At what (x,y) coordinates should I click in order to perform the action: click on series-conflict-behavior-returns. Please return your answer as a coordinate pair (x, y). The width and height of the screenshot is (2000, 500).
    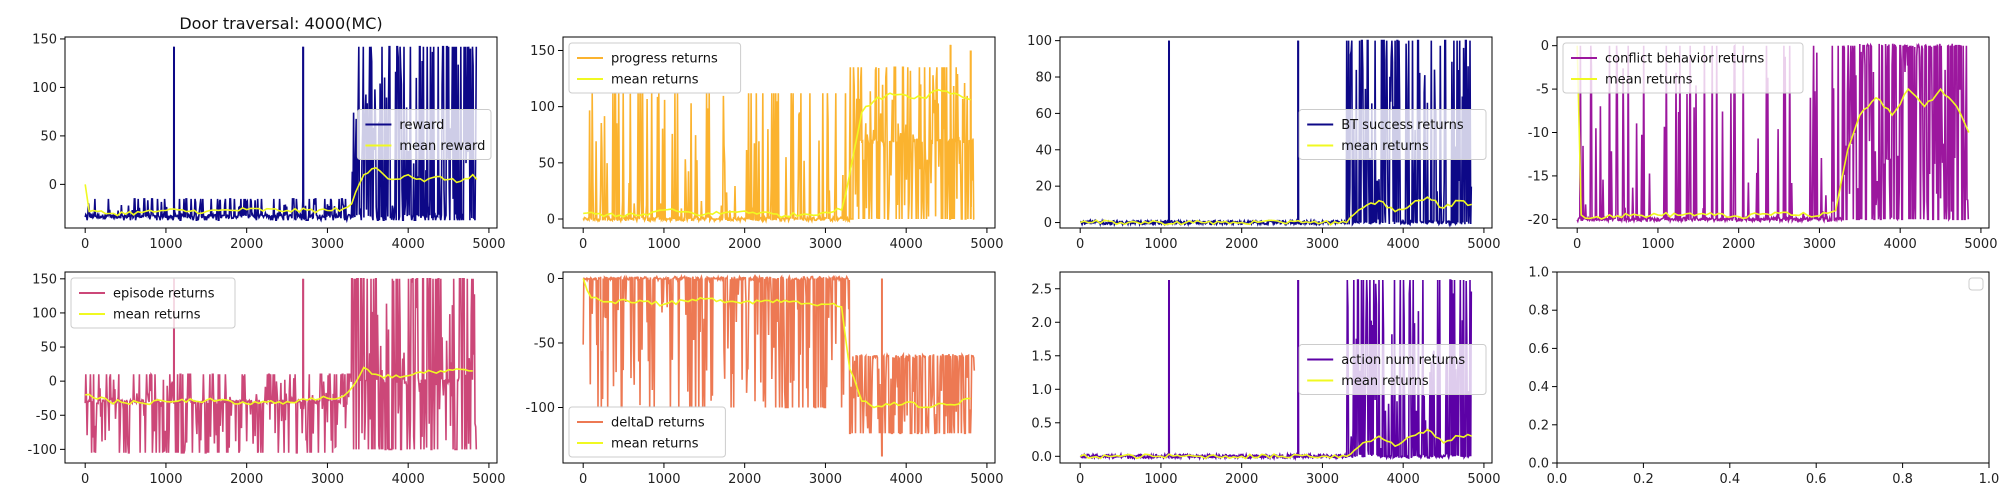
    Looking at the image, I should click on (1773, 133).